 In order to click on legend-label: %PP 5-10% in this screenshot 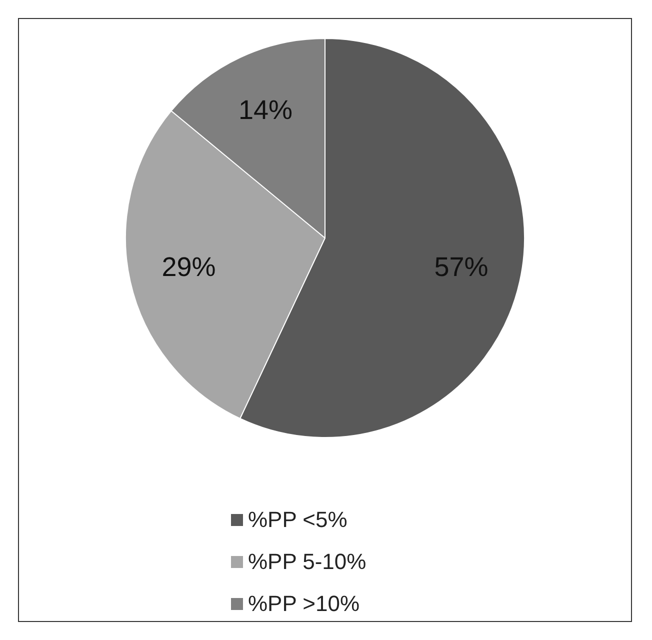, I will do `click(307, 562)`.